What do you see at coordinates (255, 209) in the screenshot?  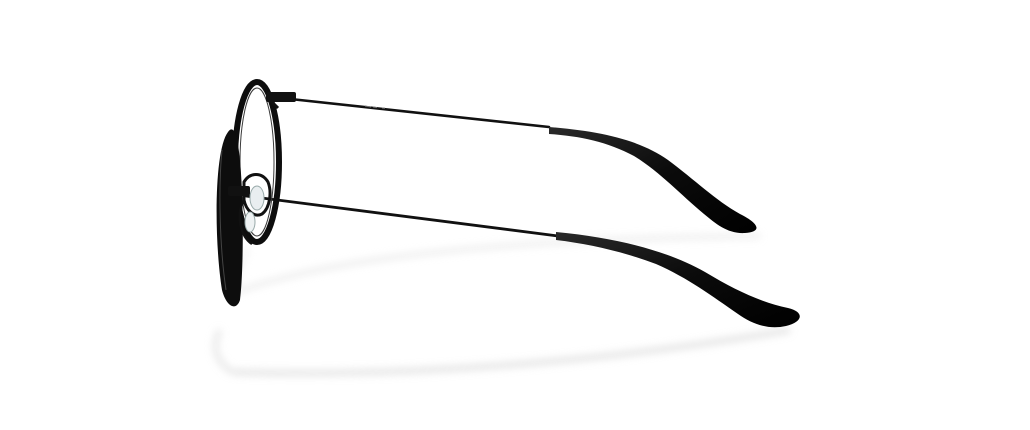 I see `nose-pads` at bounding box center [255, 209].